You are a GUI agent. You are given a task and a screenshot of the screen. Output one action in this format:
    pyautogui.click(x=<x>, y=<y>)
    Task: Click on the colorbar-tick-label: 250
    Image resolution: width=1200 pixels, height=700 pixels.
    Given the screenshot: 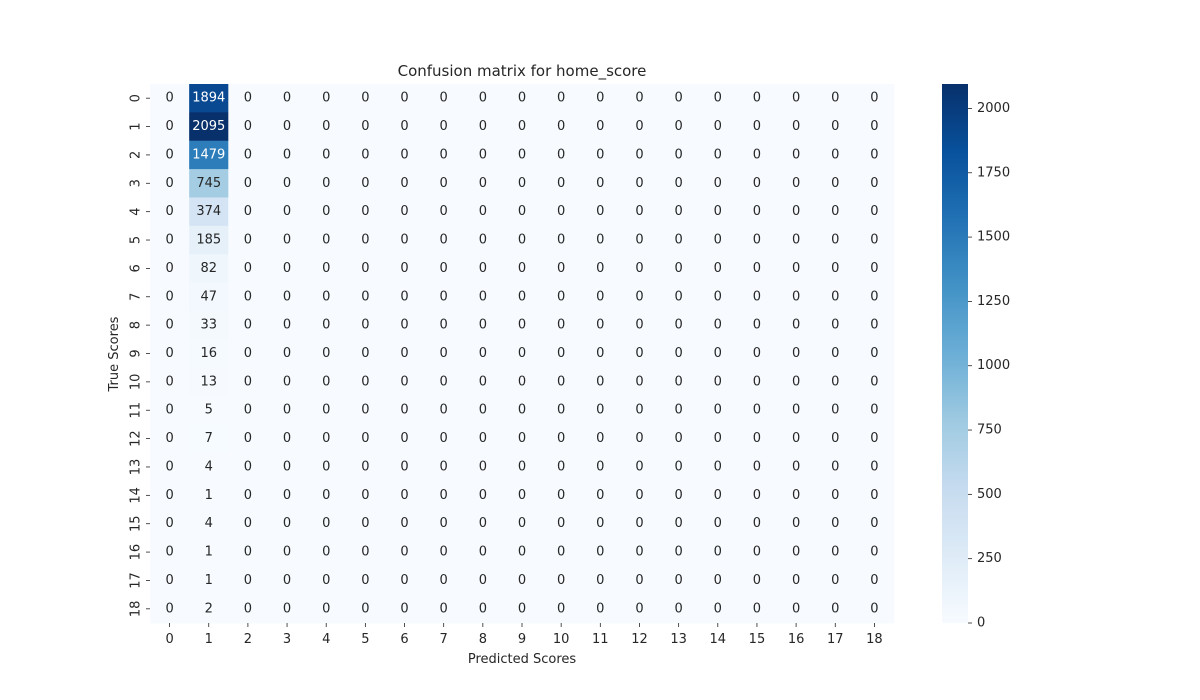 What is the action you would take?
    pyautogui.click(x=989, y=558)
    